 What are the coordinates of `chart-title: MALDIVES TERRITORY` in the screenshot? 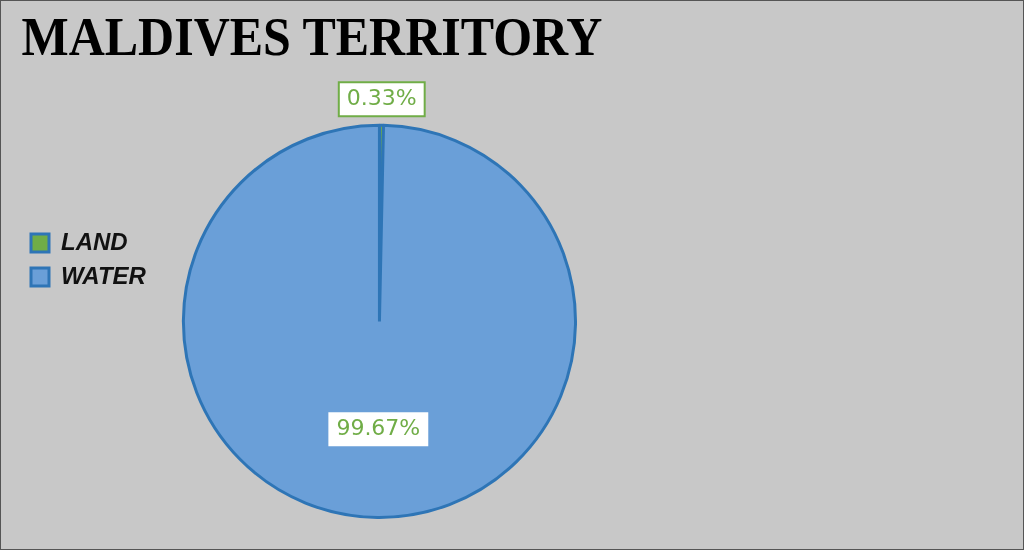 It's located at (312, 37).